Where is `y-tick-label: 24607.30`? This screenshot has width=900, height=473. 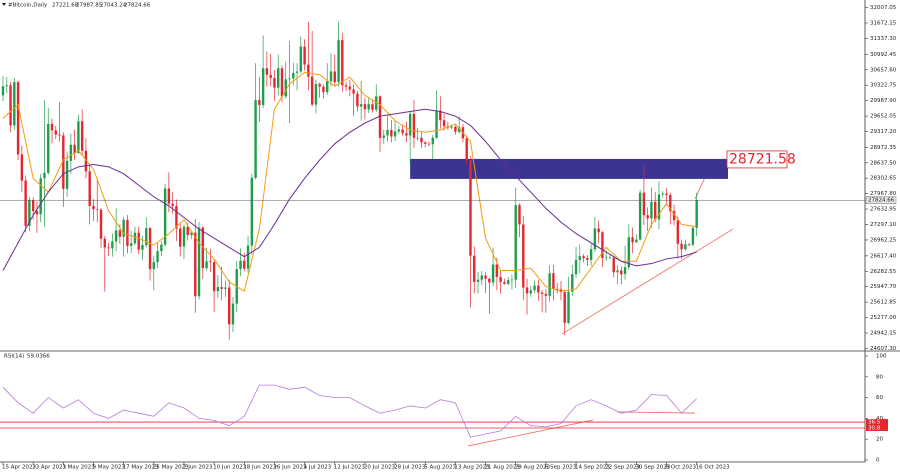
y-tick-label: 24607.30 is located at coordinates (883, 349).